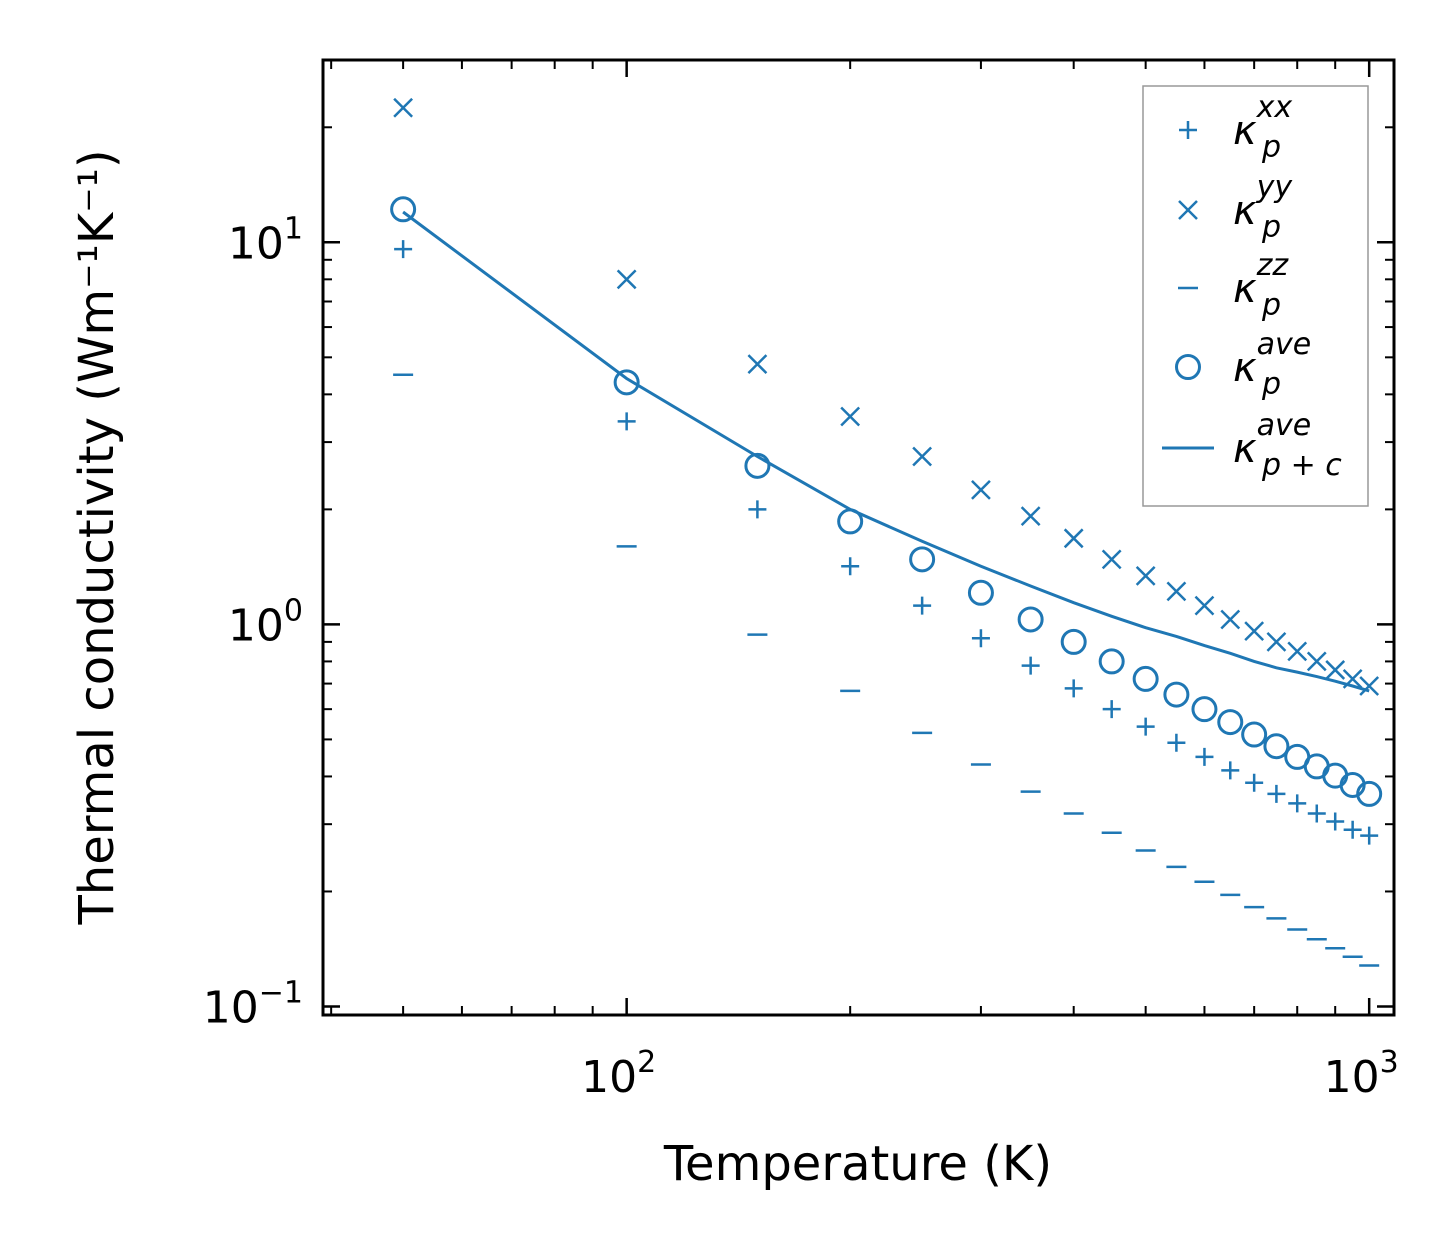 The image size is (1454, 1254). What do you see at coordinates (265, 240) in the screenshot?
I see `y-tick-label: 10¹` at bounding box center [265, 240].